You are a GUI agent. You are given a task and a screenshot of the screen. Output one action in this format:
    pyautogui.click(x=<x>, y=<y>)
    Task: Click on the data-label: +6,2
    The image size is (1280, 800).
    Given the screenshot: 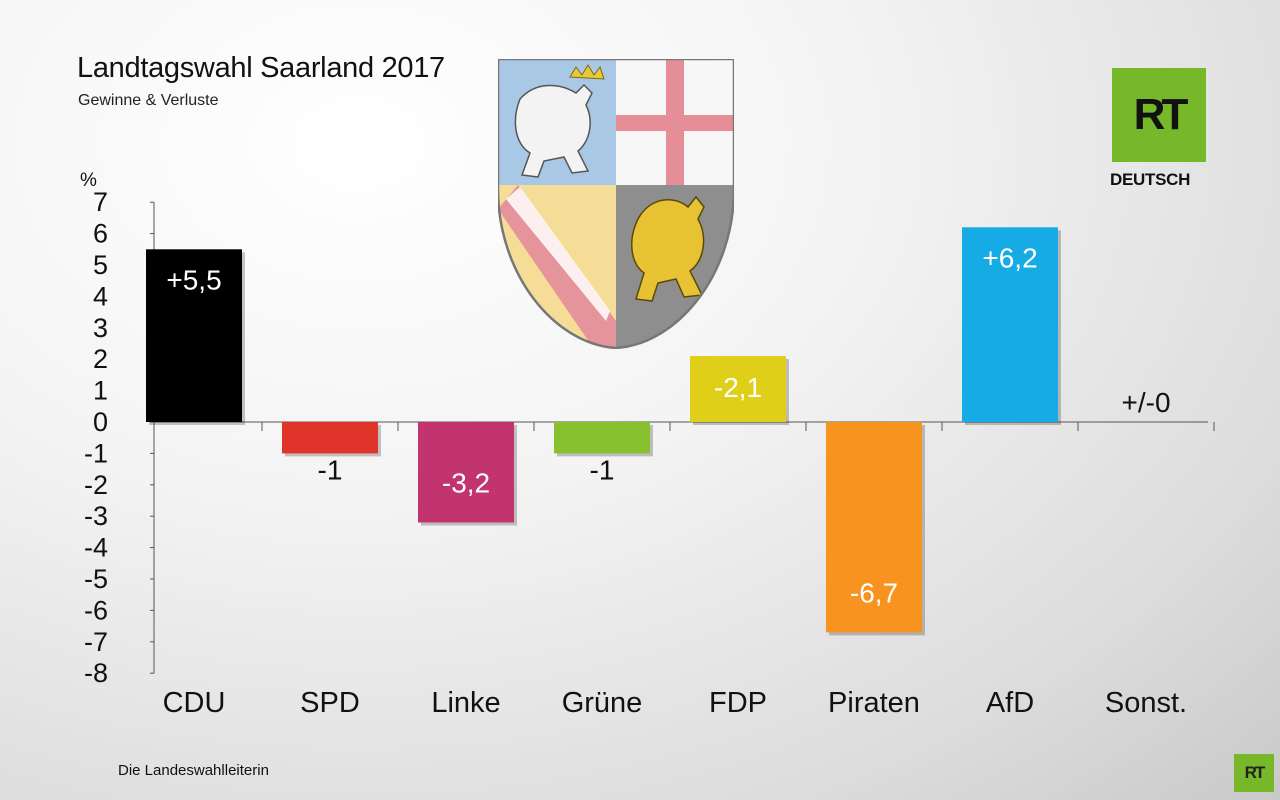 What is the action you would take?
    pyautogui.click(x=1009, y=257)
    